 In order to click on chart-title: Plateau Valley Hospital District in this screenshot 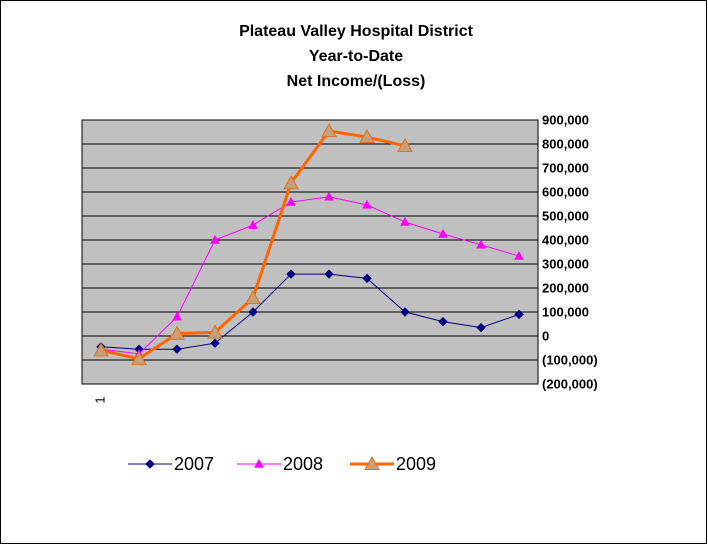, I will do `click(356, 31)`.